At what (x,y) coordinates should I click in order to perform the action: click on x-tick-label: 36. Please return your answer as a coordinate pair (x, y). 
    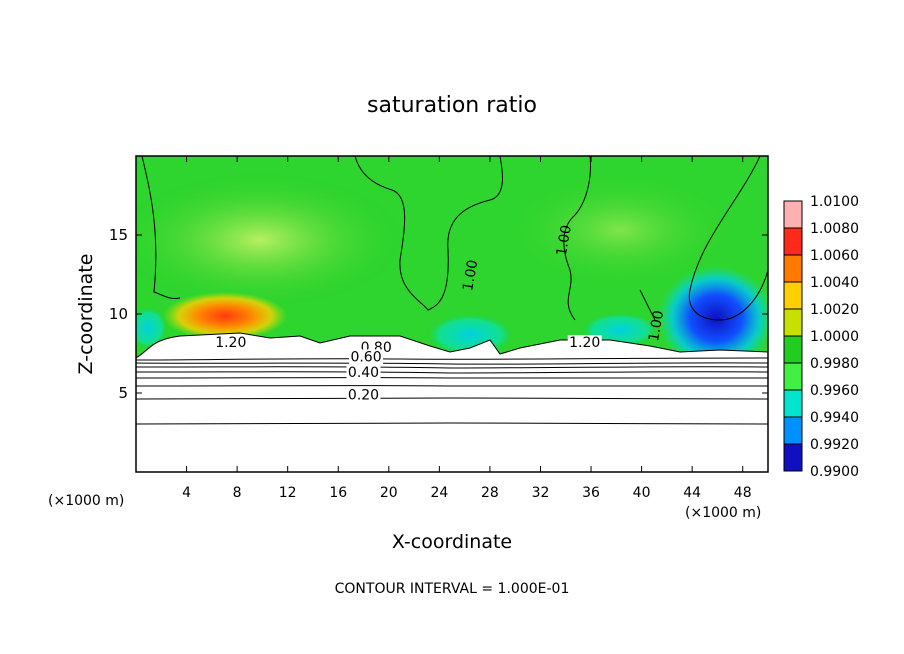
    Looking at the image, I should click on (591, 493).